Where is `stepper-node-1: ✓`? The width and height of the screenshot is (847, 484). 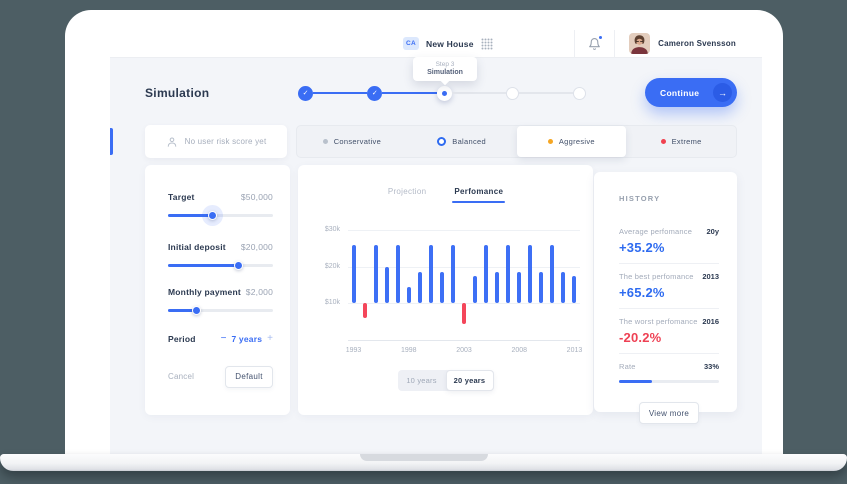 stepper-node-1: ✓ is located at coordinates (305, 93).